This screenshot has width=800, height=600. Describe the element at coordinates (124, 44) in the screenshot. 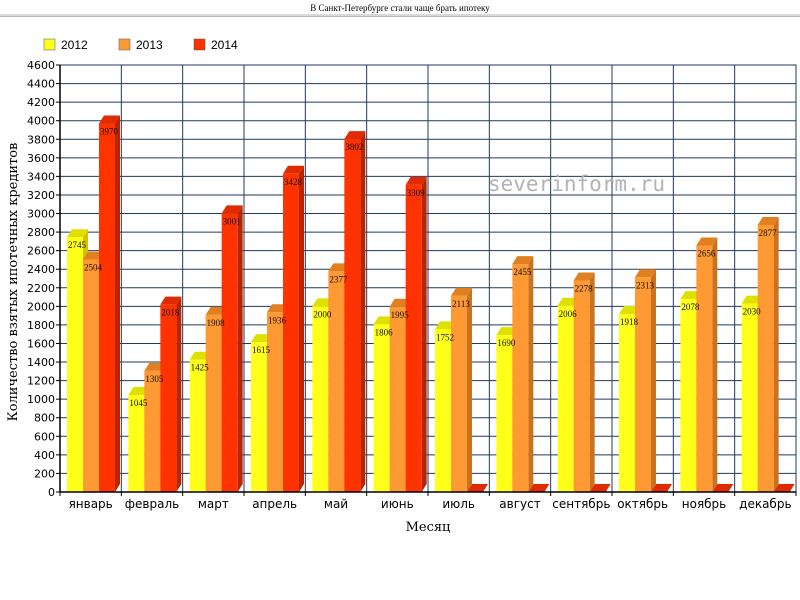

I see `legend-swatch` at that location.